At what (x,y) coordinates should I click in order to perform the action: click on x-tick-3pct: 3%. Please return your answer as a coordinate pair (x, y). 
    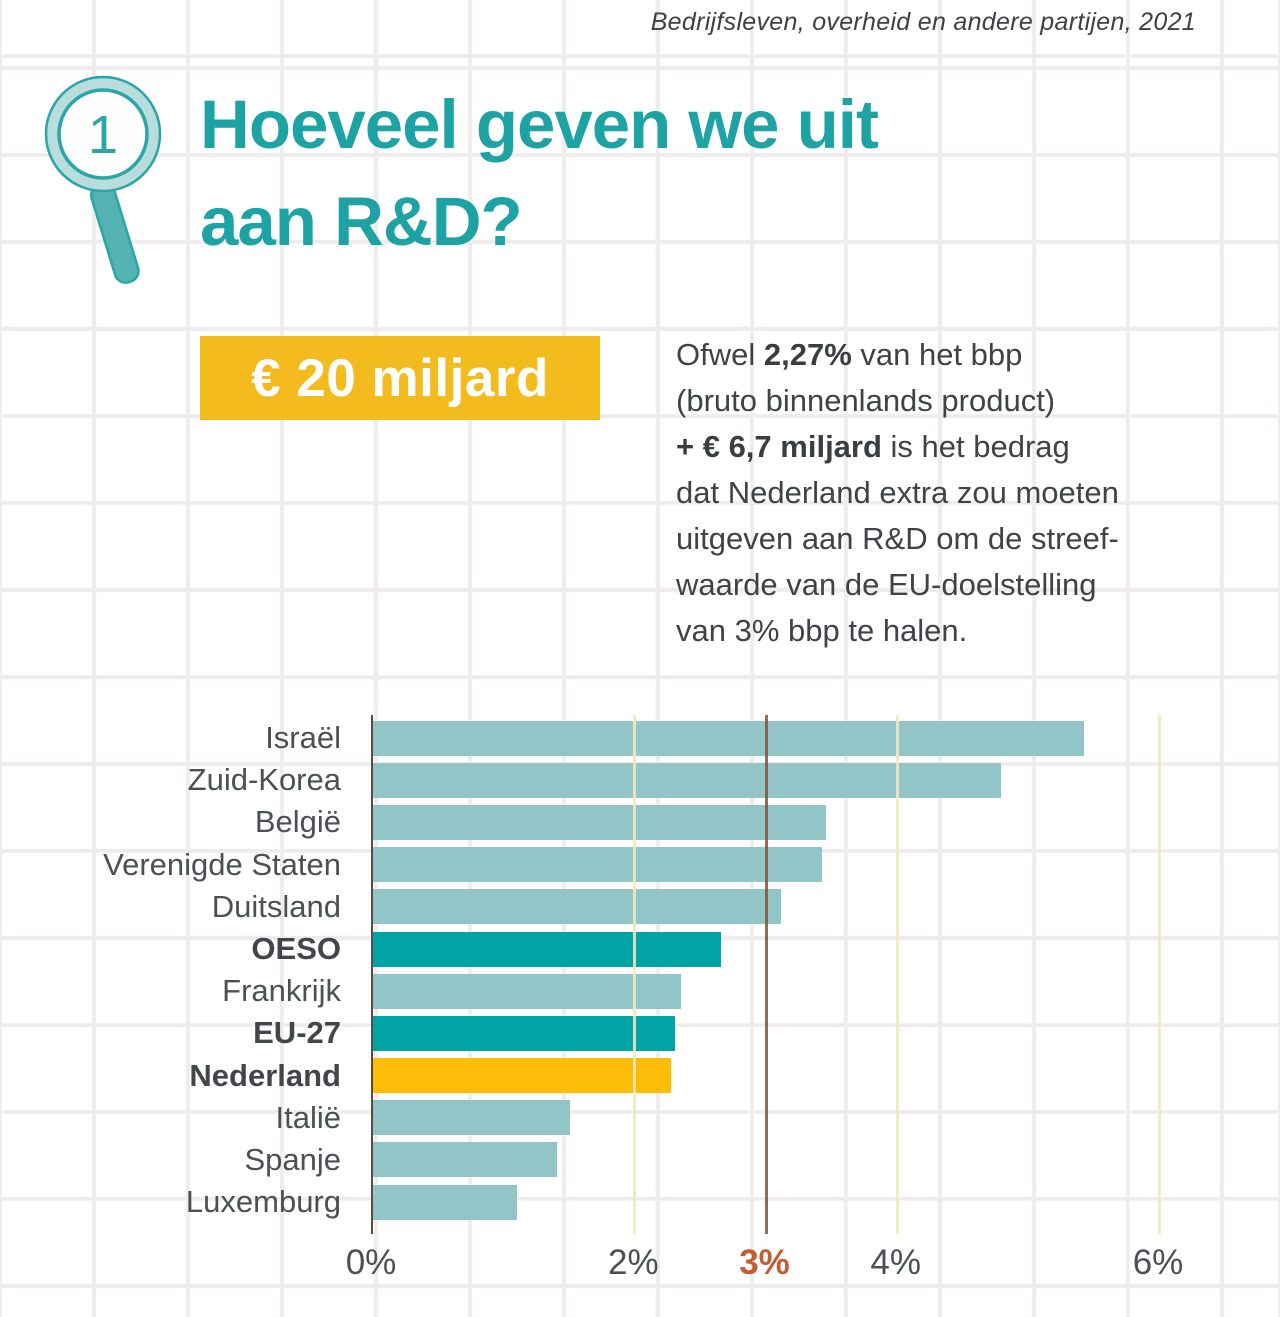
    Looking at the image, I should click on (764, 1262).